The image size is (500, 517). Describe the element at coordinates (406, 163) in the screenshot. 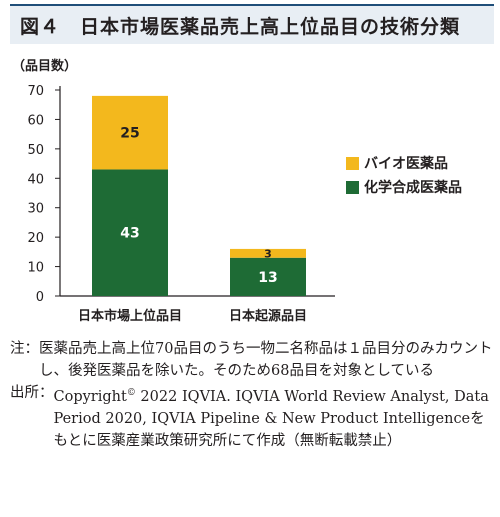

I see `legend-label: バイオ医薬品` at that location.